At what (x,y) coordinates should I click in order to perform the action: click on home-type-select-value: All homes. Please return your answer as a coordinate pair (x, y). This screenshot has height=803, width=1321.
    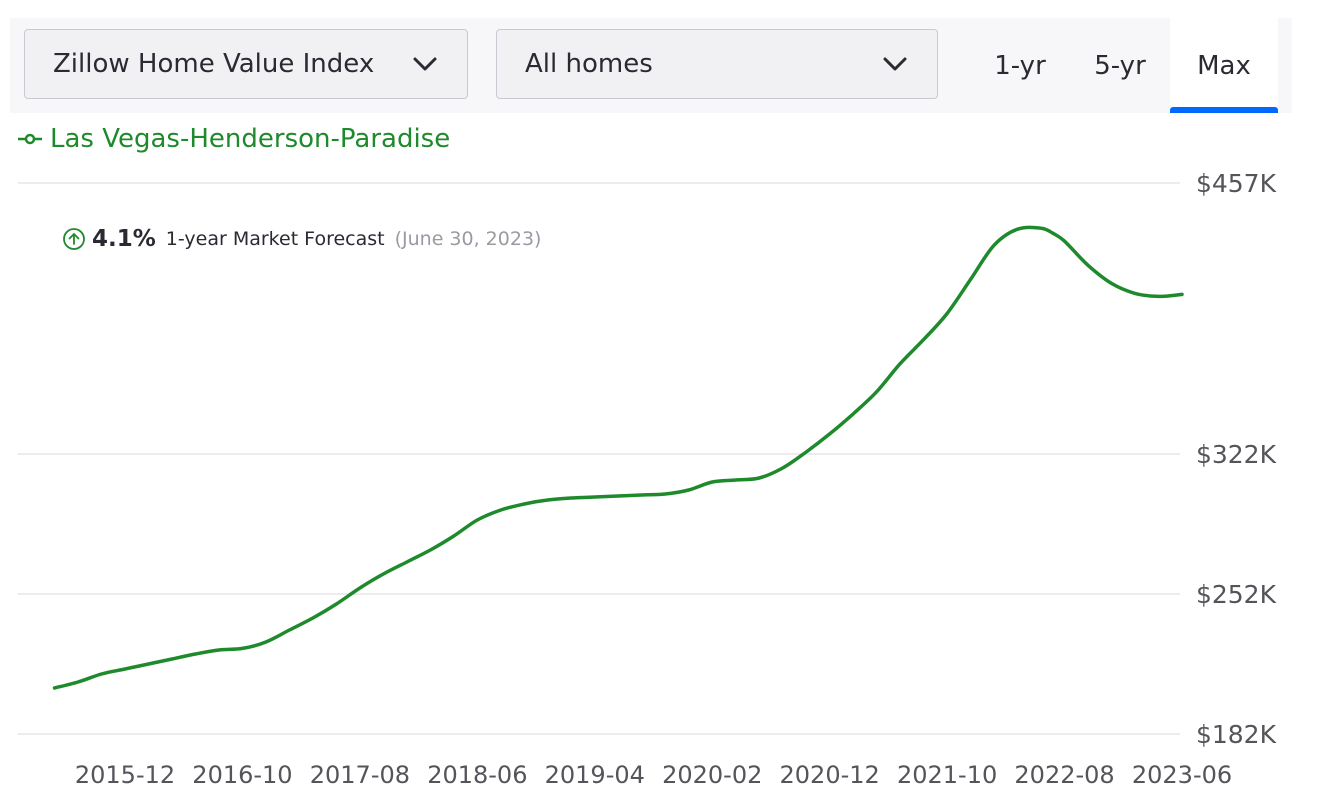
    Looking at the image, I should click on (589, 64).